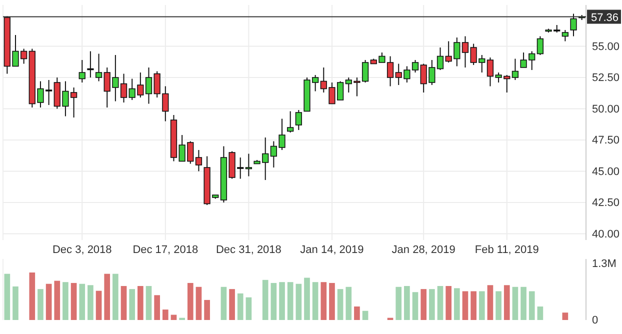 This screenshot has height=334, width=622. What do you see at coordinates (606, 203) in the screenshot?
I see `y-tick-label: 42.50` at bounding box center [606, 203].